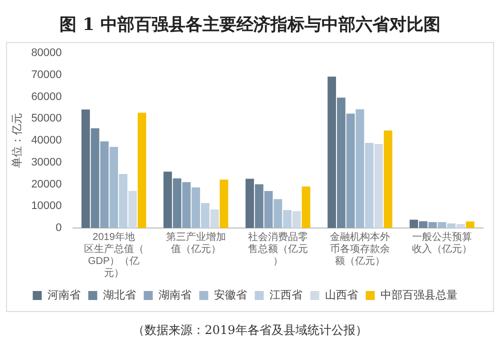 This screenshot has width=500, height=362. Describe the element at coordinates (46, 118) in the screenshot. I see `y-tick-label: 50000` at that location.